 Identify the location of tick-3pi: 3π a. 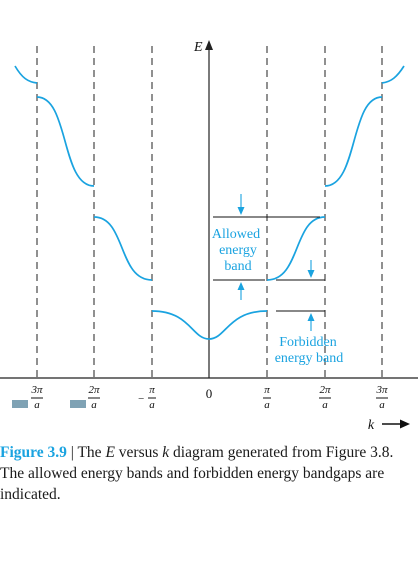
(381, 397).